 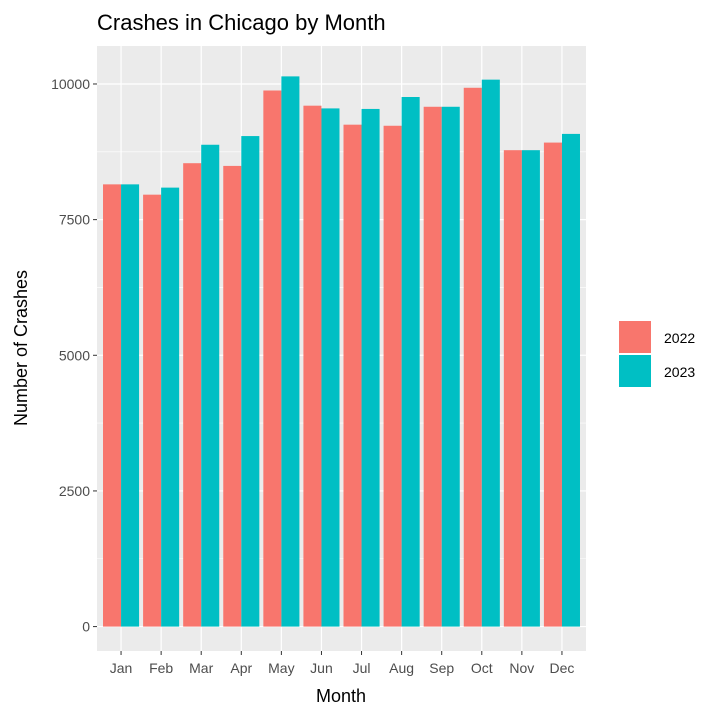 I want to click on y-tick-label: 5000, so click(x=74, y=355).